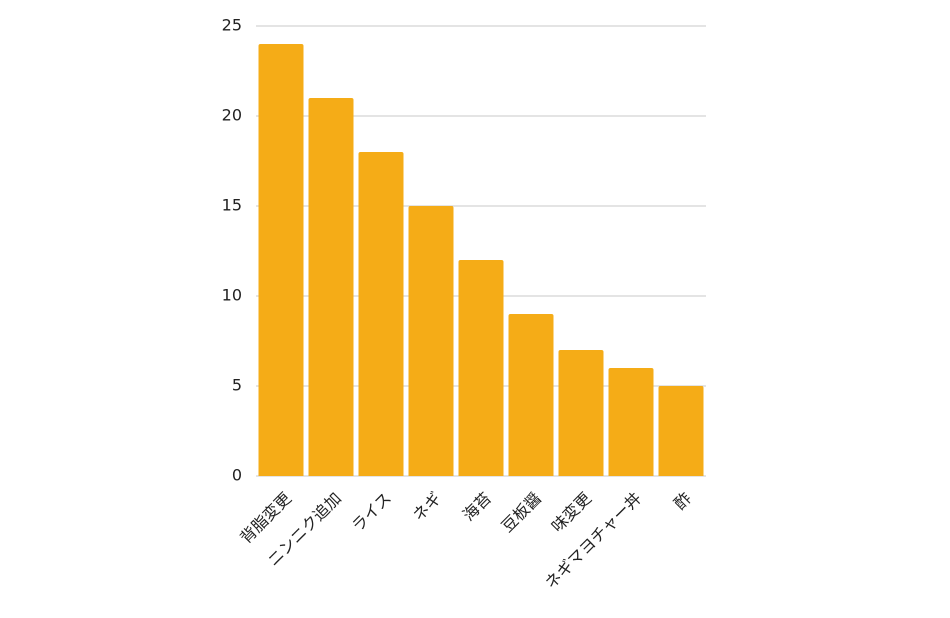  Describe the element at coordinates (237, 475) in the screenshot. I see `y-tick-label: 0` at that location.